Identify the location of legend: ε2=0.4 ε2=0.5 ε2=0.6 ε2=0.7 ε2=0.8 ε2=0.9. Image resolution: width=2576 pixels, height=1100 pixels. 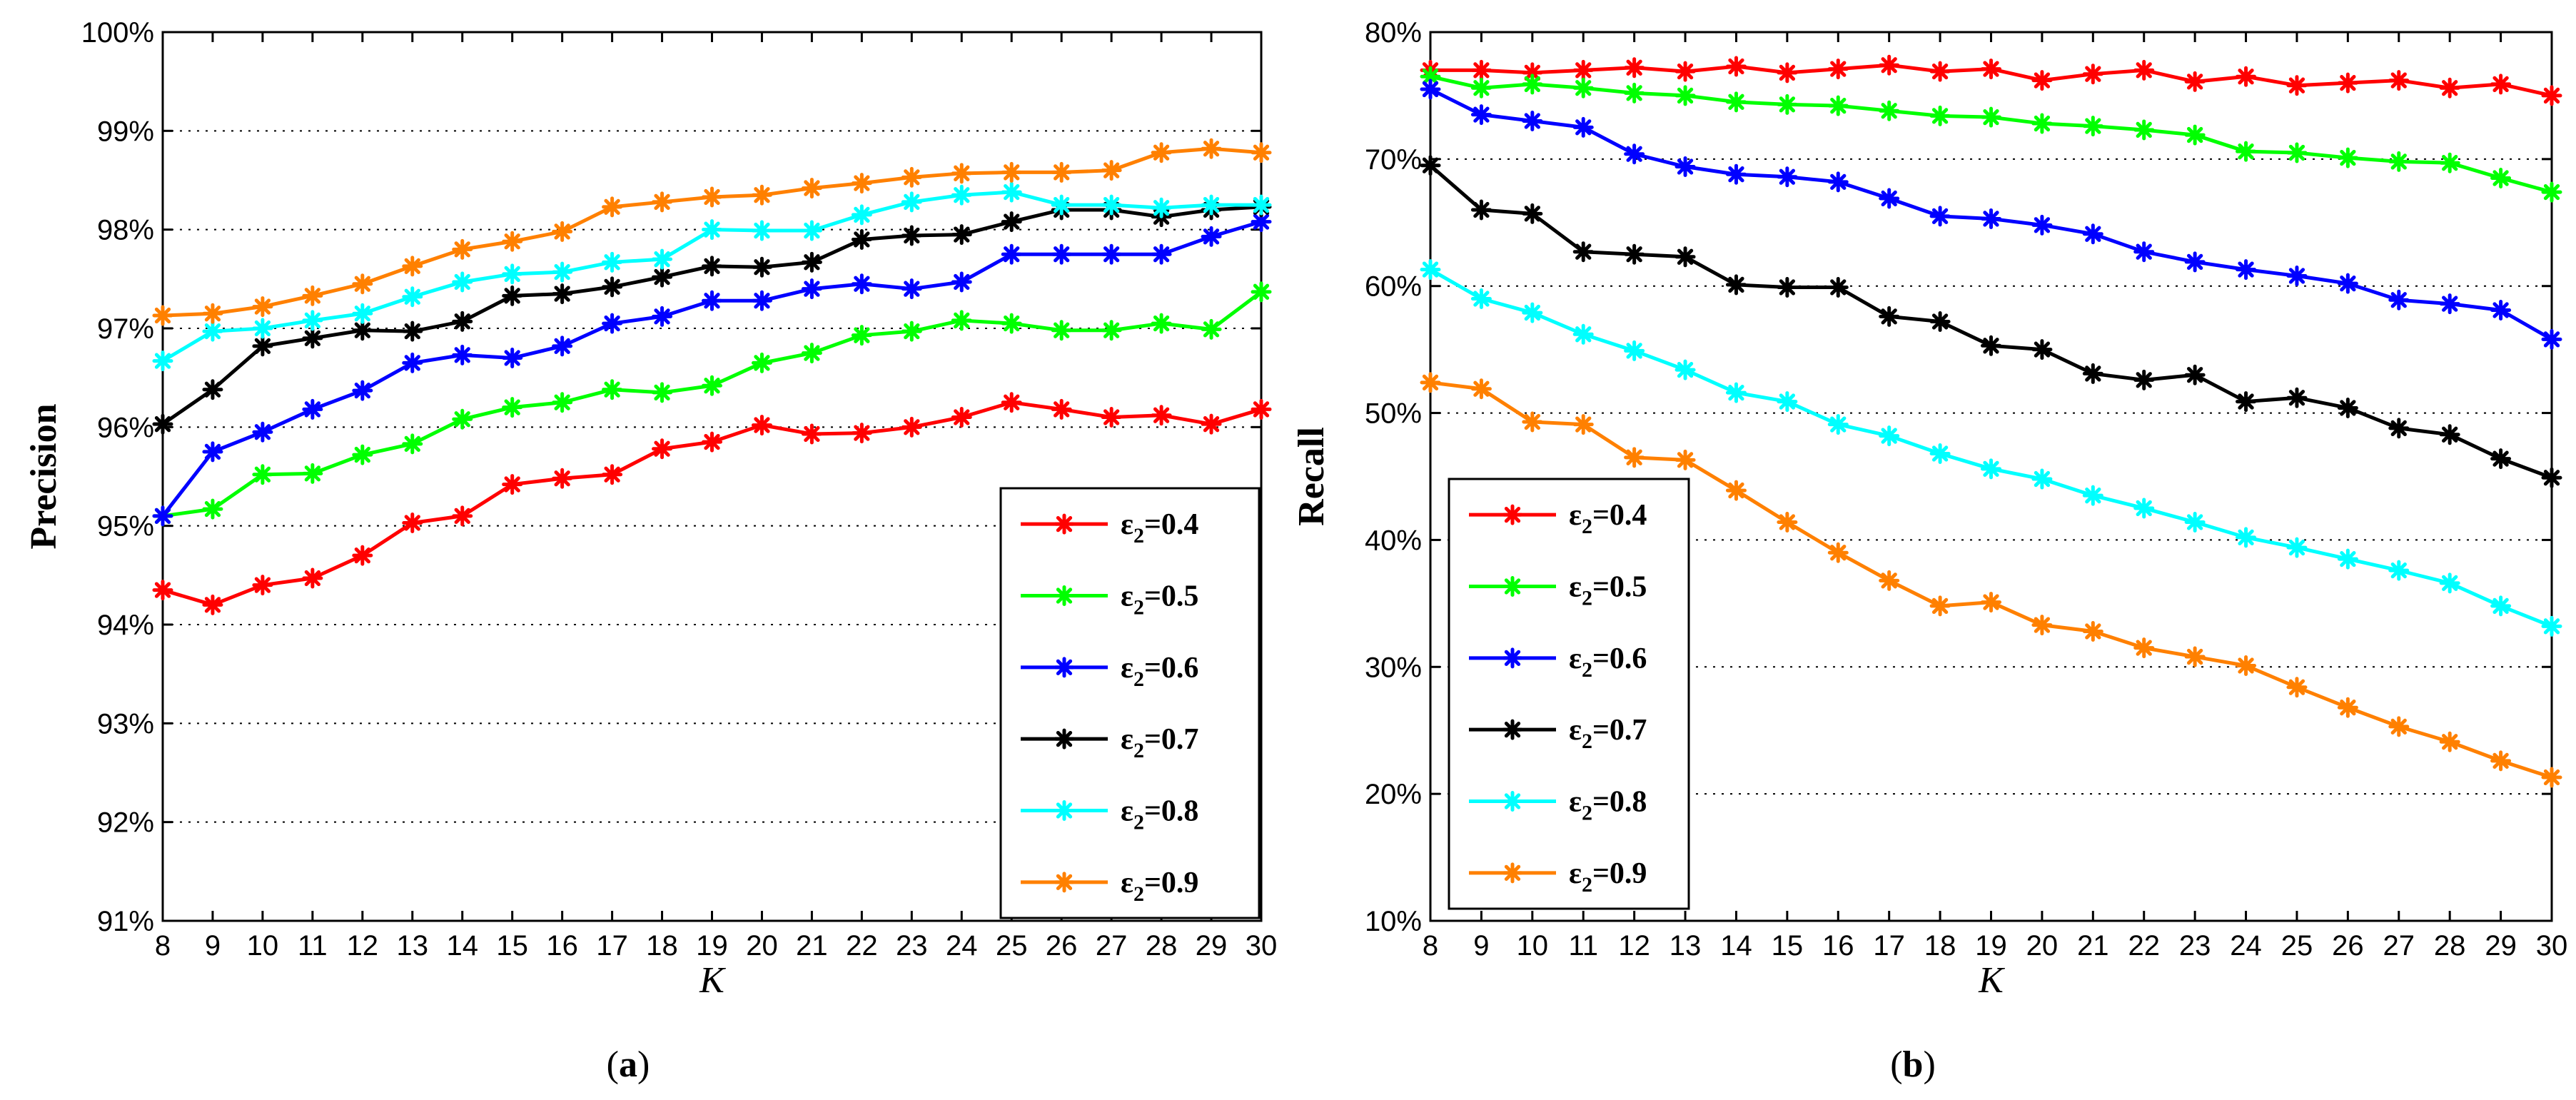
(1569, 694).